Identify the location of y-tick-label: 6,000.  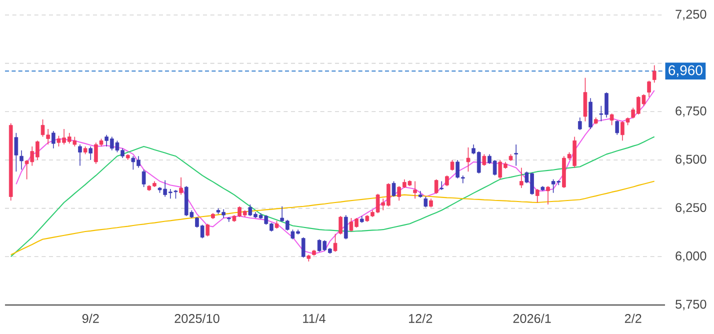
(691, 256).